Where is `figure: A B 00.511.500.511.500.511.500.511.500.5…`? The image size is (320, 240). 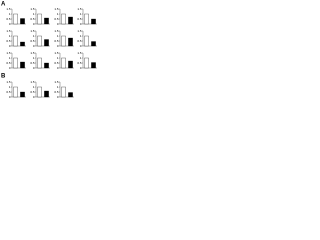 figure: A B 00.511.500.511.500.511.500.511.500.5… is located at coordinates (49, 50).